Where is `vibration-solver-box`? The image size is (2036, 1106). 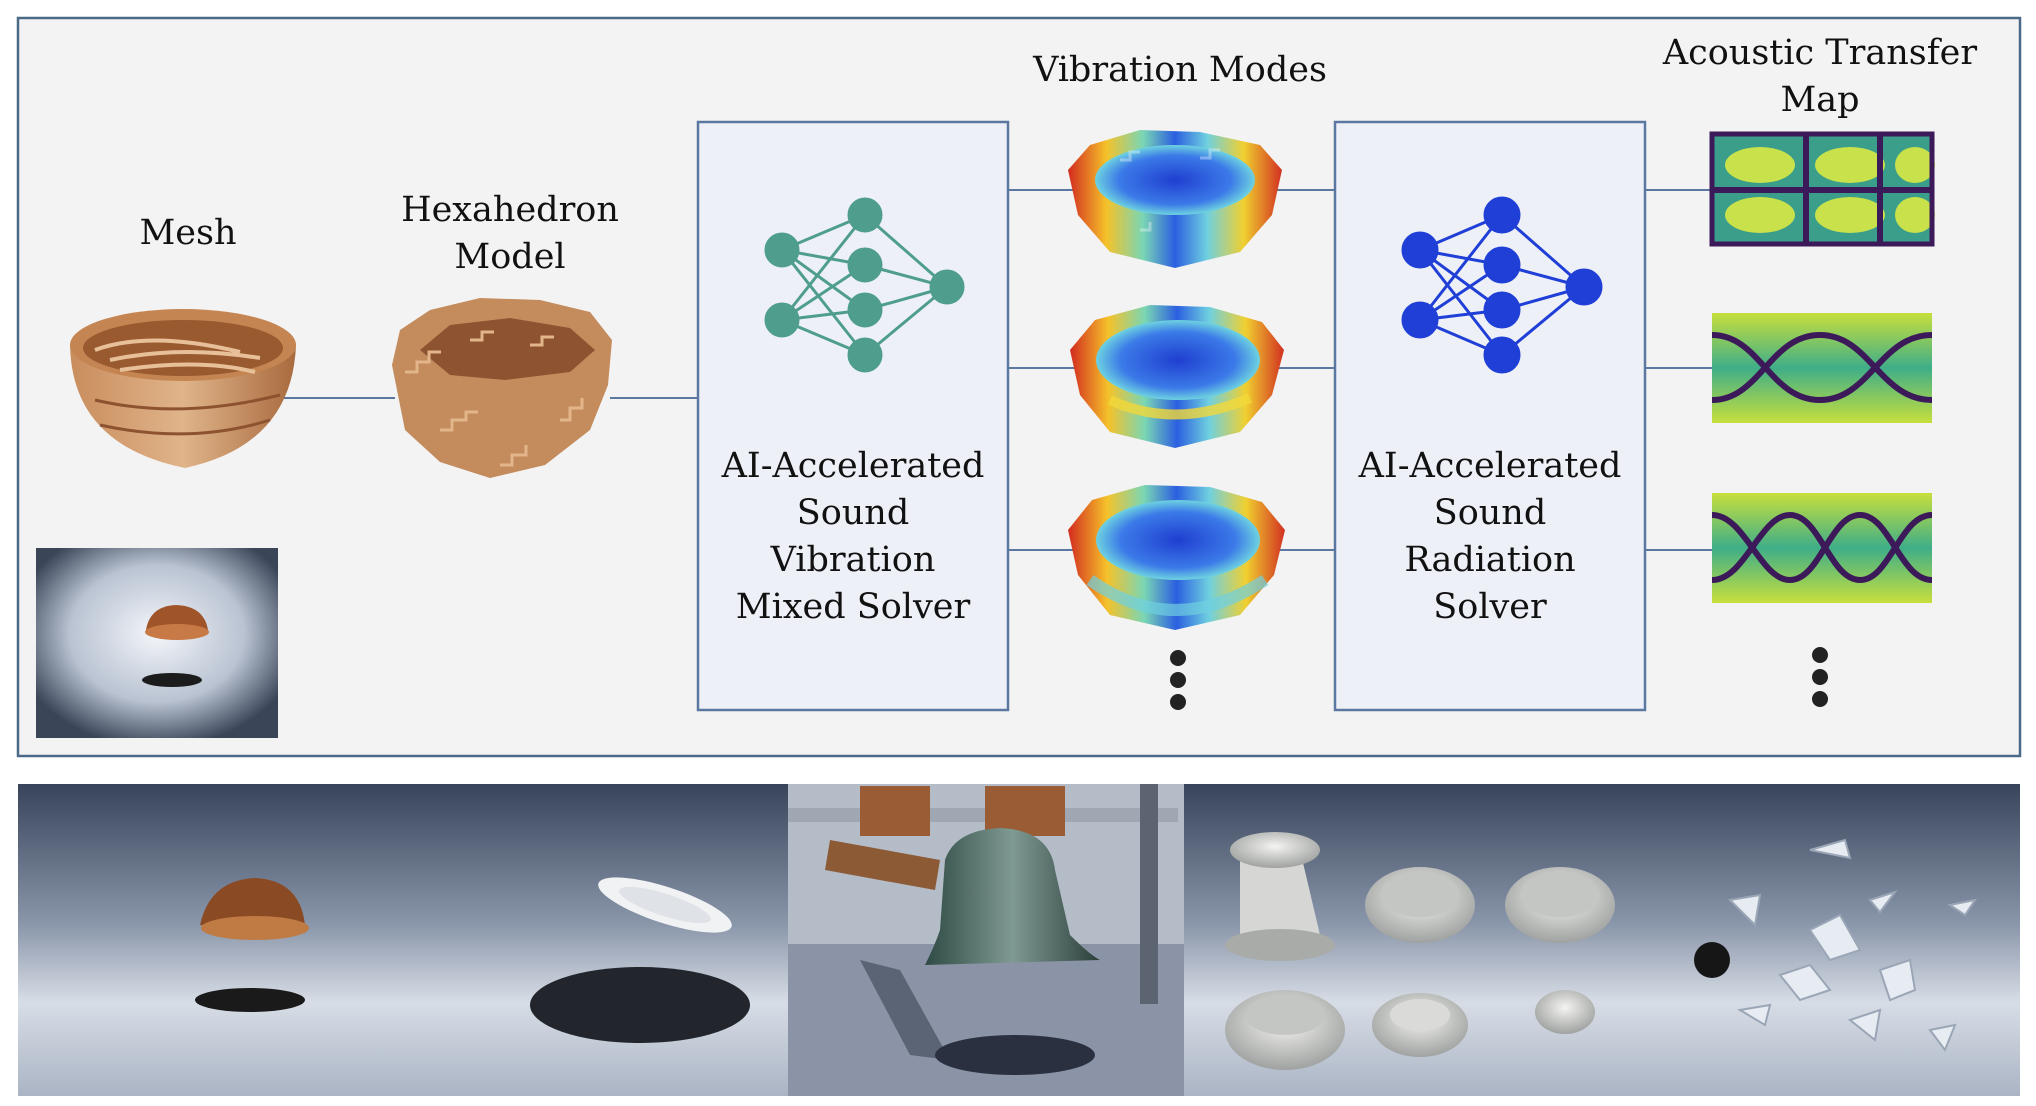
vibration-solver-box is located at coordinates (853, 416).